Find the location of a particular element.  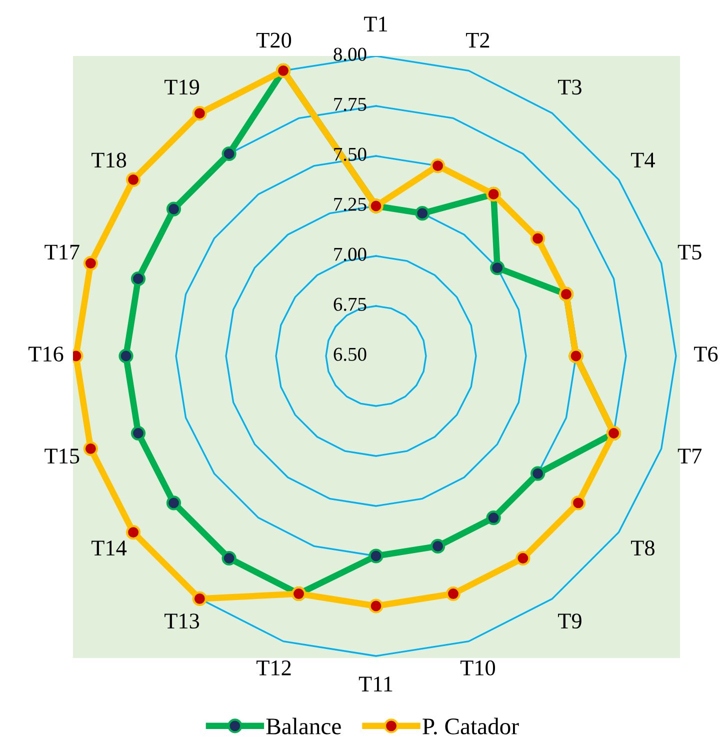

spoke-label: T12 is located at coordinates (273, 668).